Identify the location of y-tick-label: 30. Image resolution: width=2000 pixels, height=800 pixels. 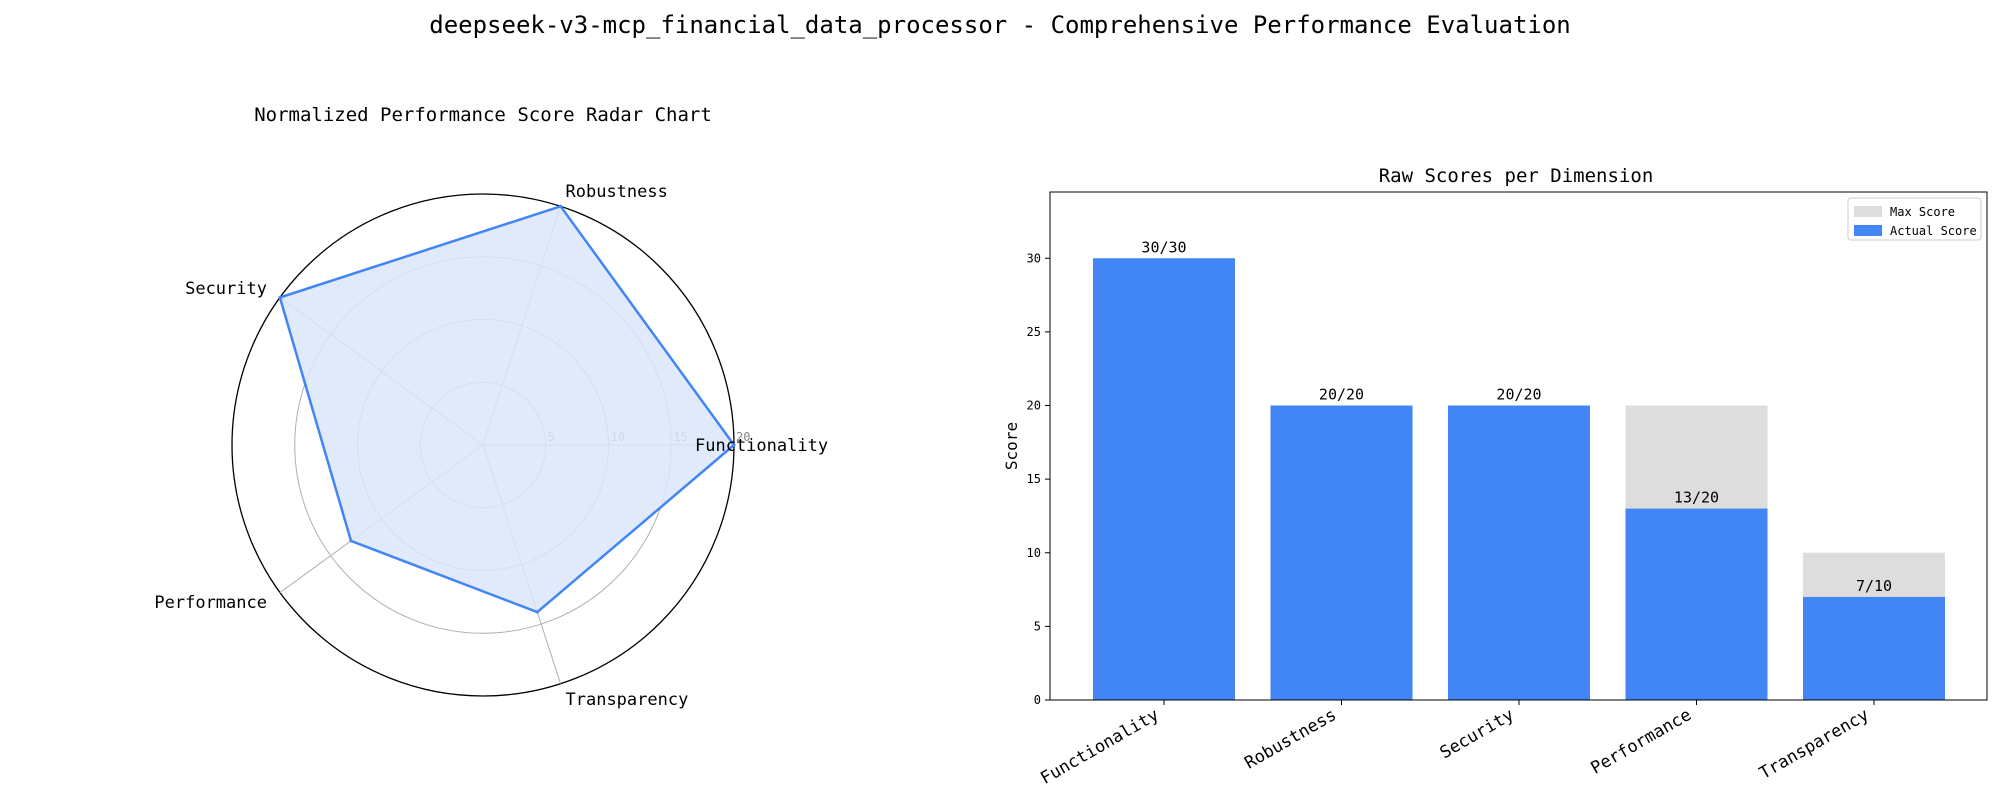
(1034, 258).